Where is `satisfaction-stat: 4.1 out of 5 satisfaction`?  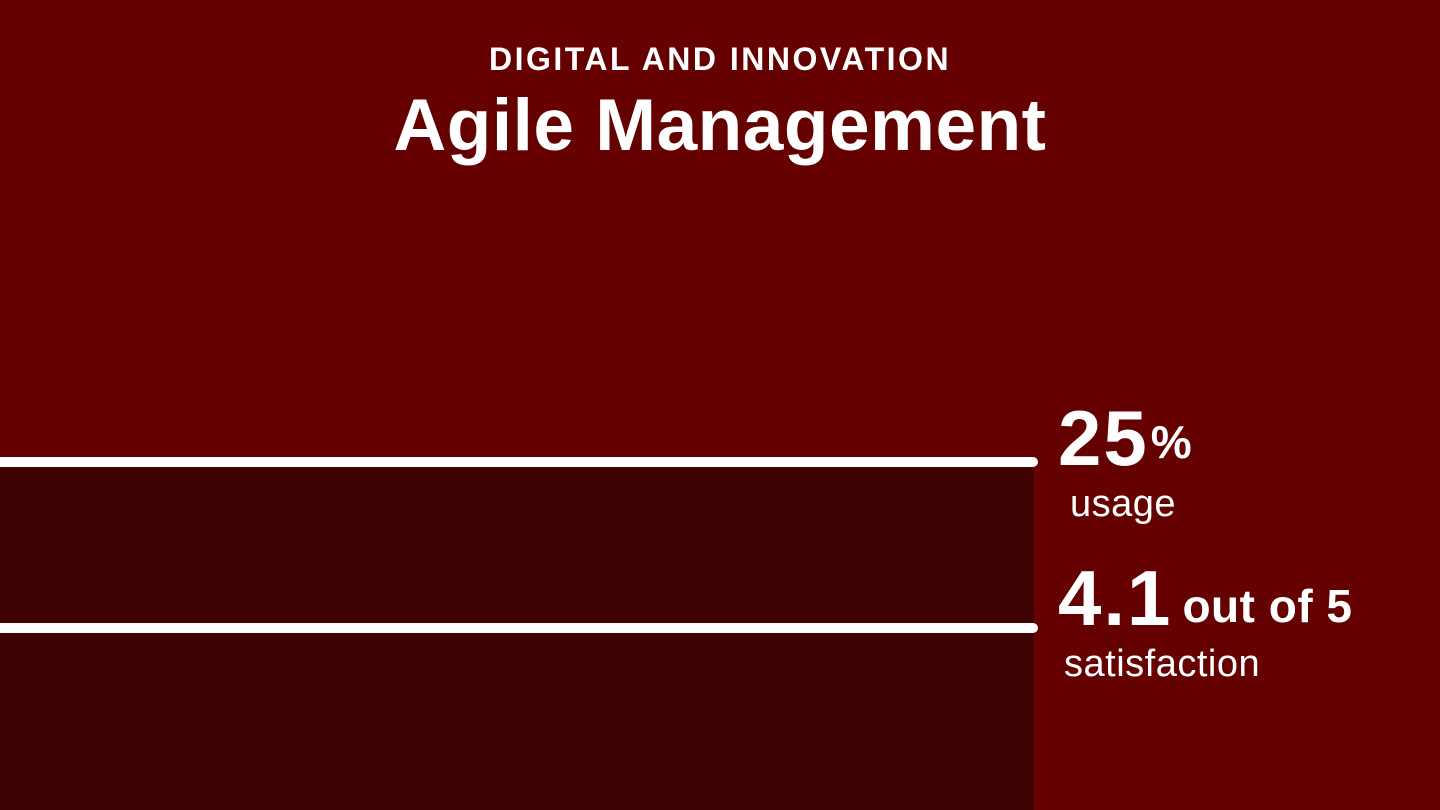
satisfaction-stat: 4.1 out of 5 satisfaction is located at coordinates (1205, 622).